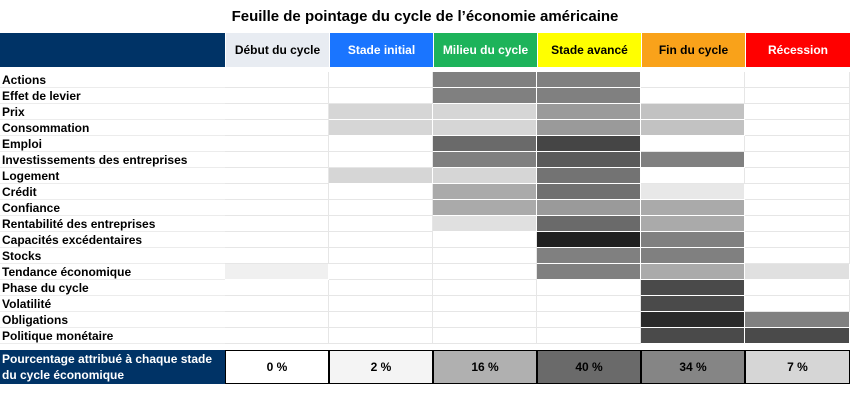 Image resolution: width=850 pixels, height=416 pixels. Describe the element at coordinates (27, 304) in the screenshot. I see `indicator-label: Volatilité` at that location.